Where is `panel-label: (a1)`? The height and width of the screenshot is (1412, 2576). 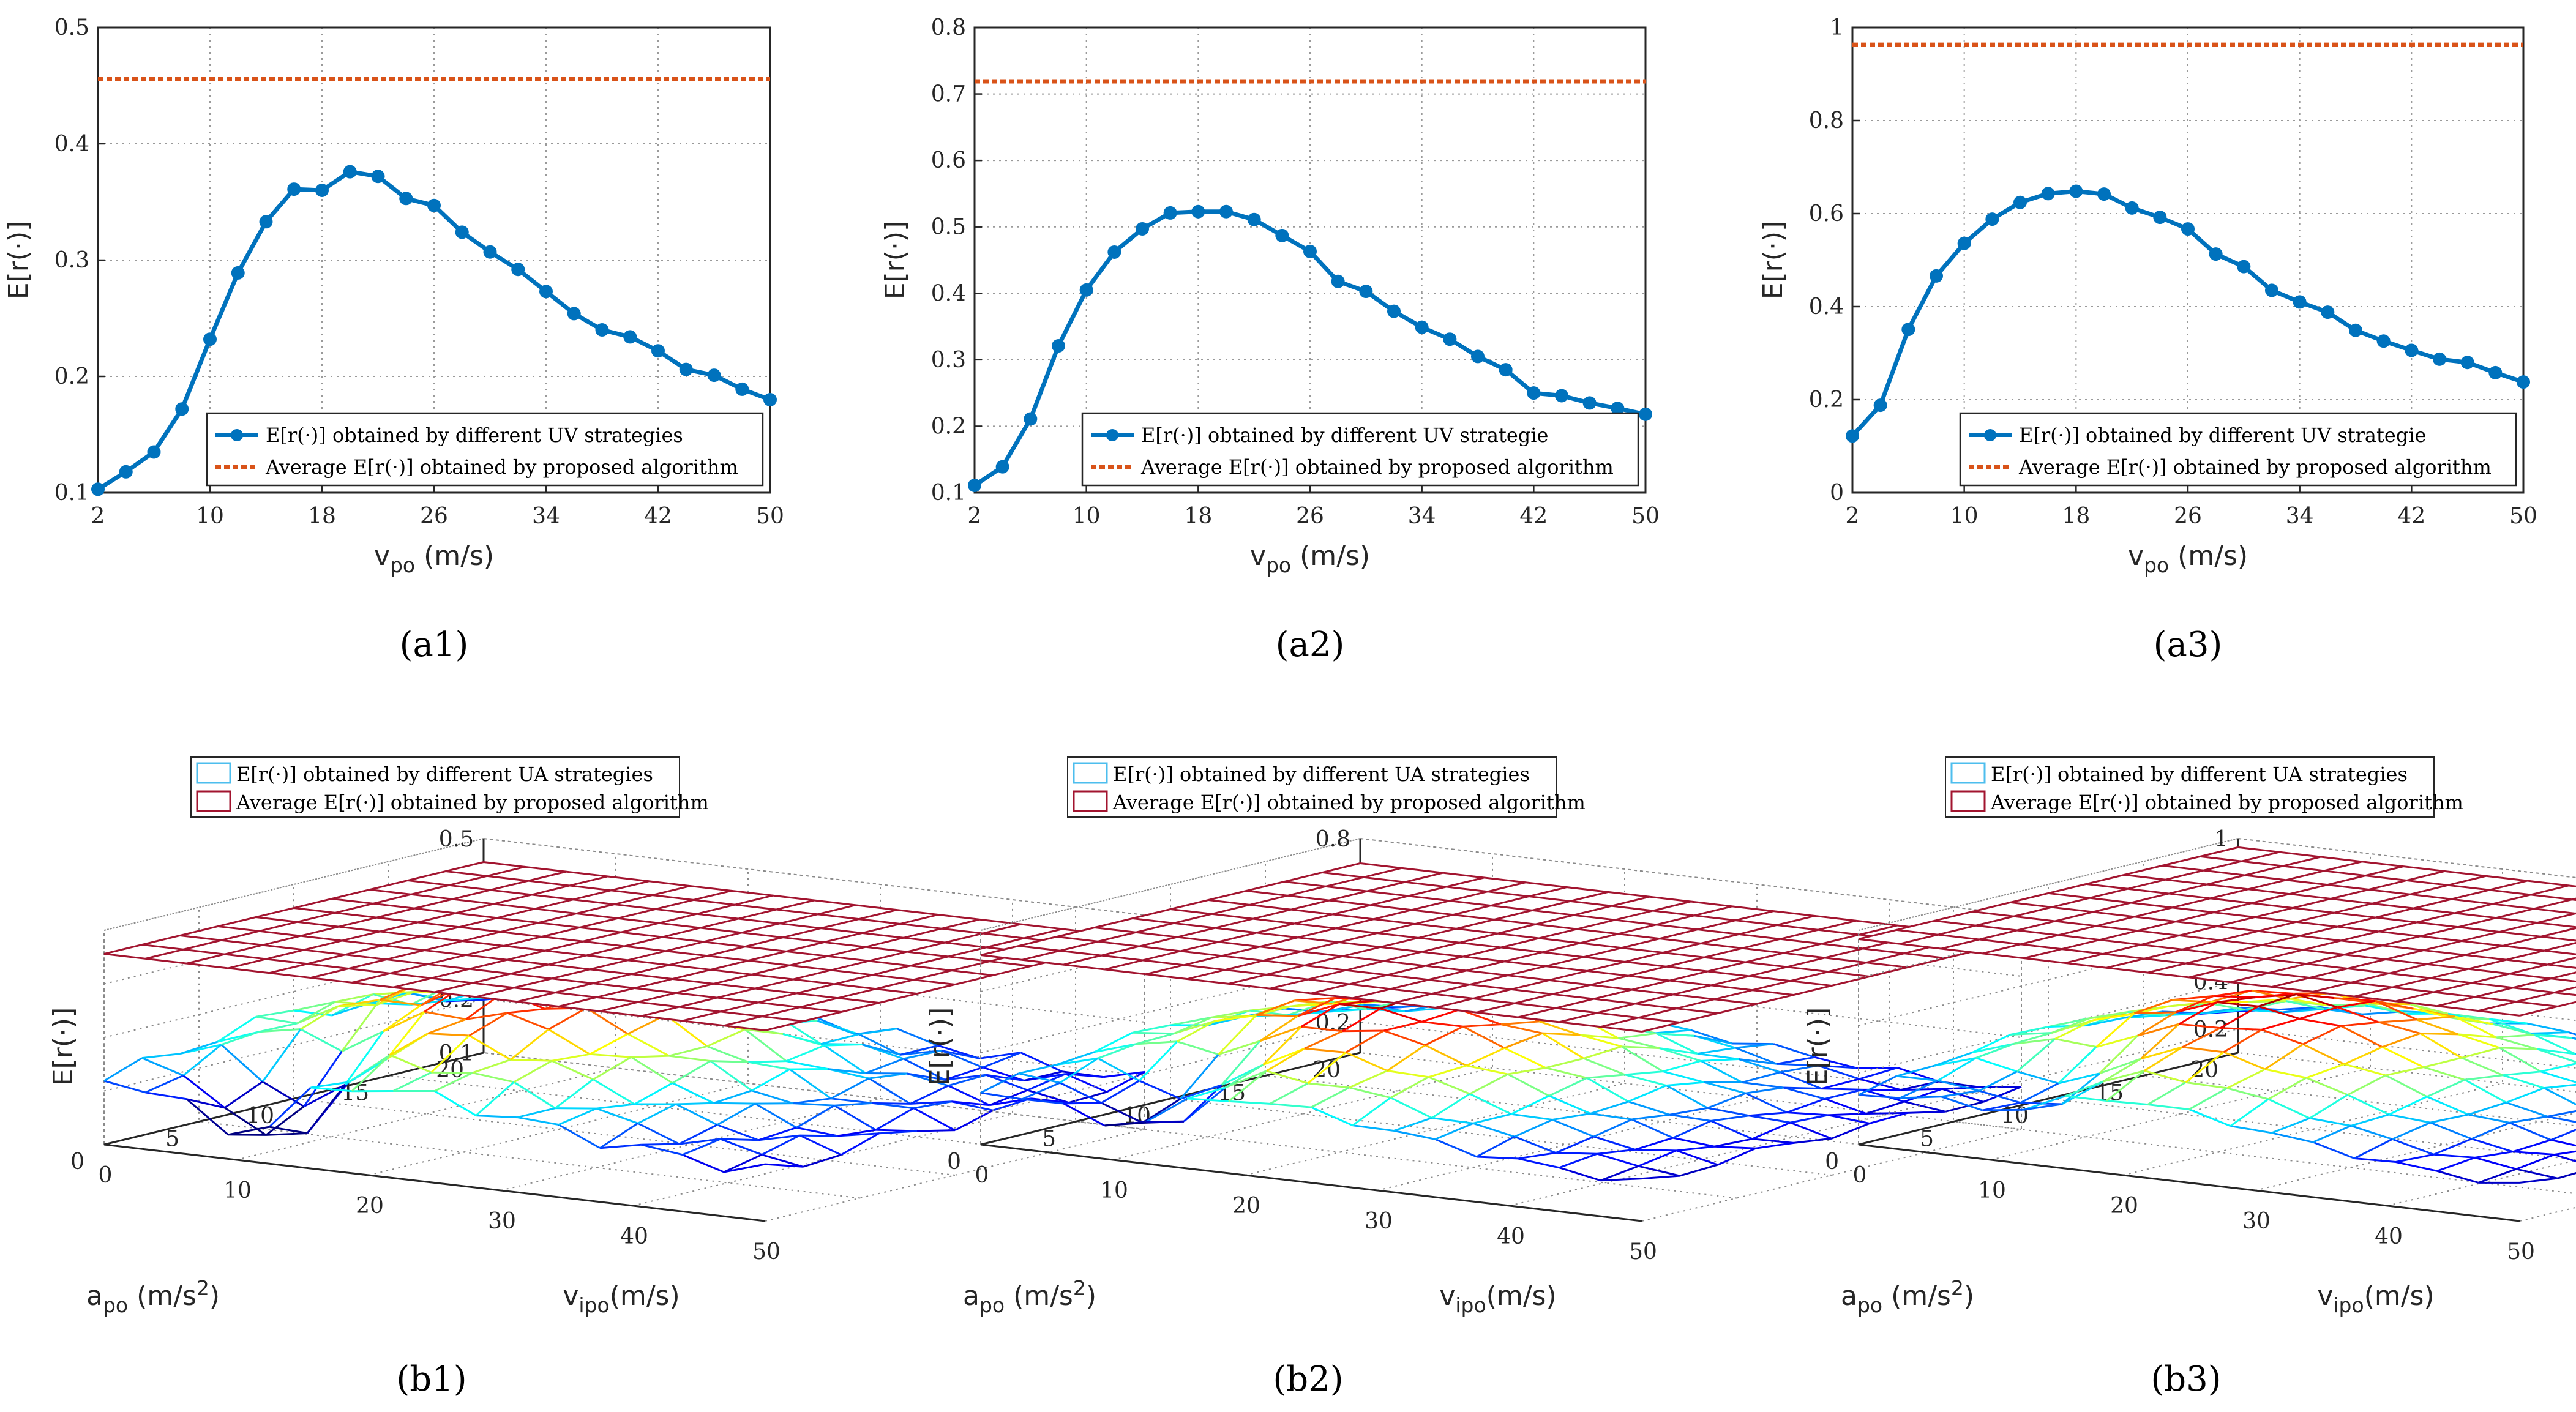 panel-label: (a1) is located at coordinates (434, 645).